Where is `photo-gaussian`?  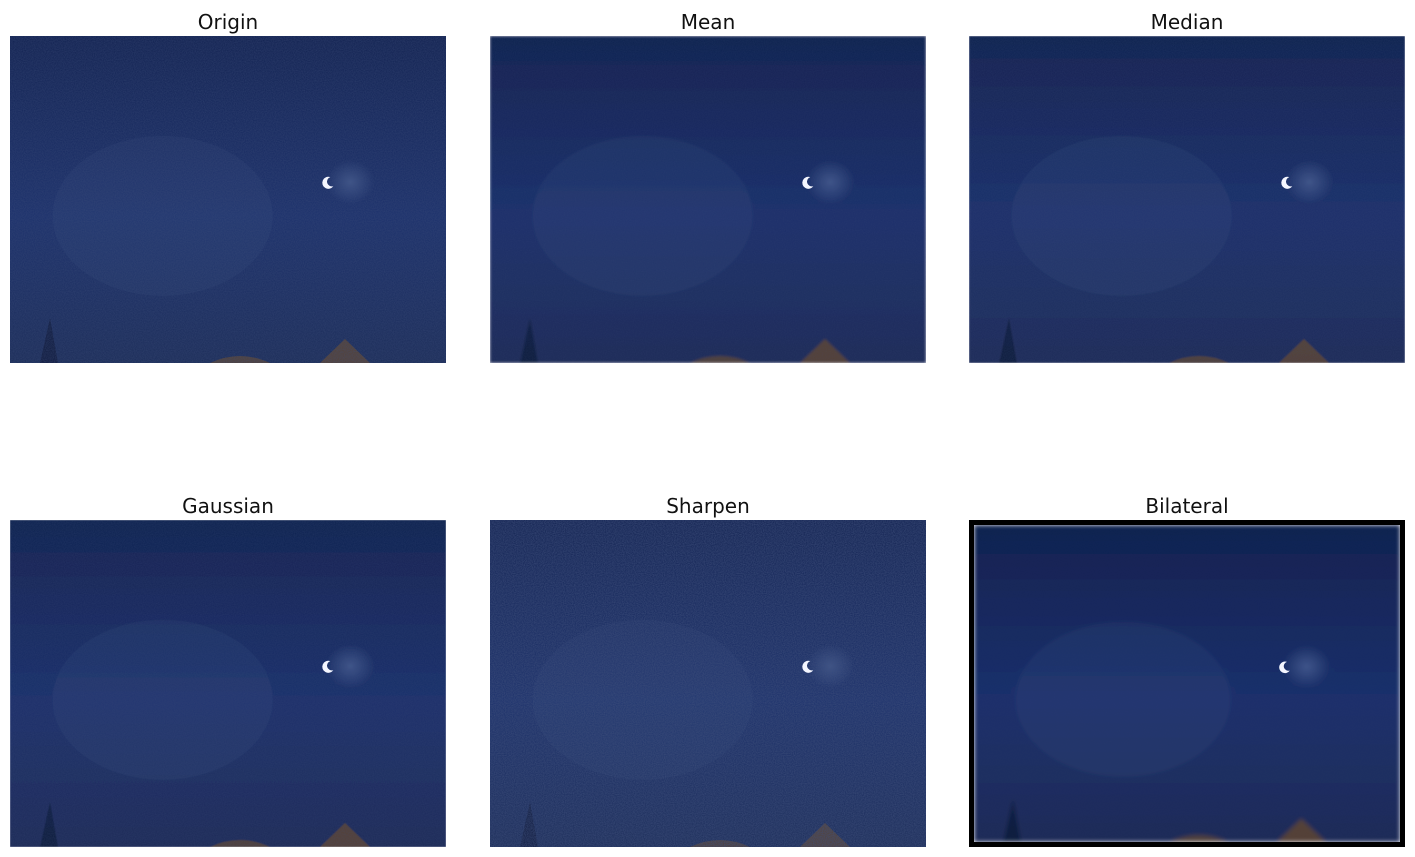 photo-gaussian is located at coordinates (228, 683).